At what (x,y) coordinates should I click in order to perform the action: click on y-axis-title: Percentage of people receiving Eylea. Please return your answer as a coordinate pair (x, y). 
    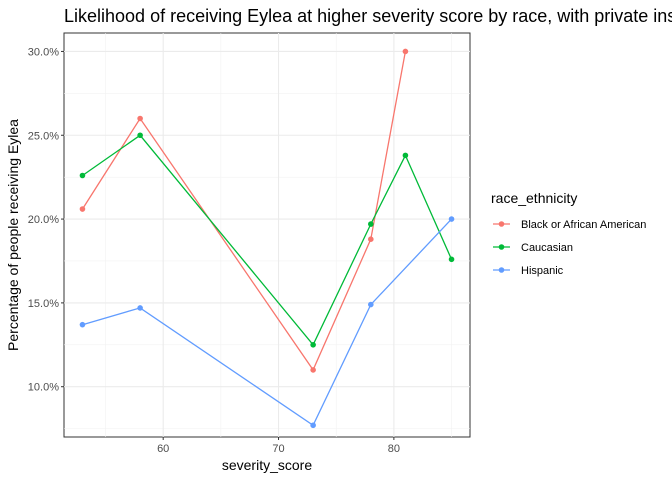
    Looking at the image, I should click on (13, 235).